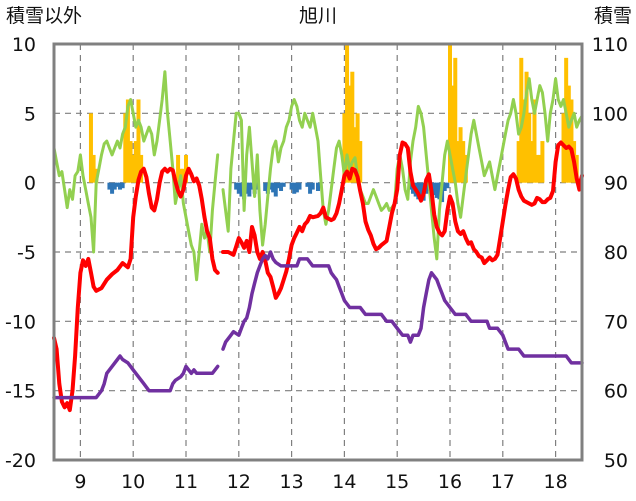  Describe the element at coordinates (136, 289) in the screenshot. I see `series-line-red` at that location.